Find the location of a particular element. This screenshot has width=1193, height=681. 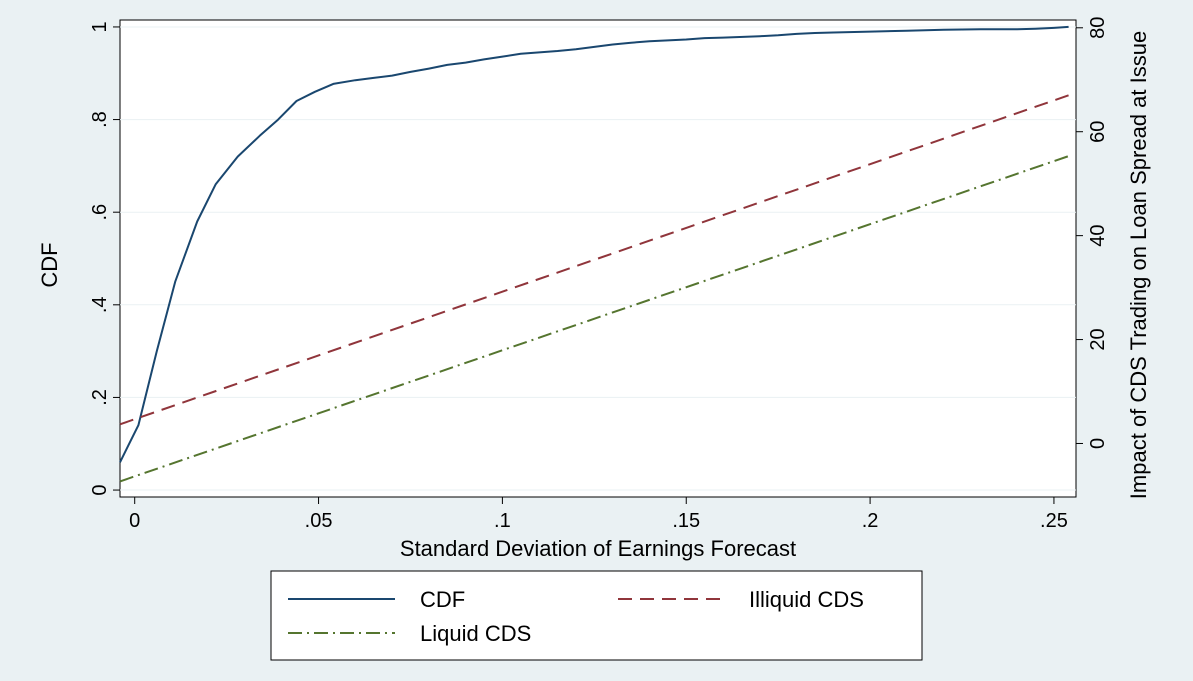

y-left-tick-label: .2 is located at coordinates (100, 397).